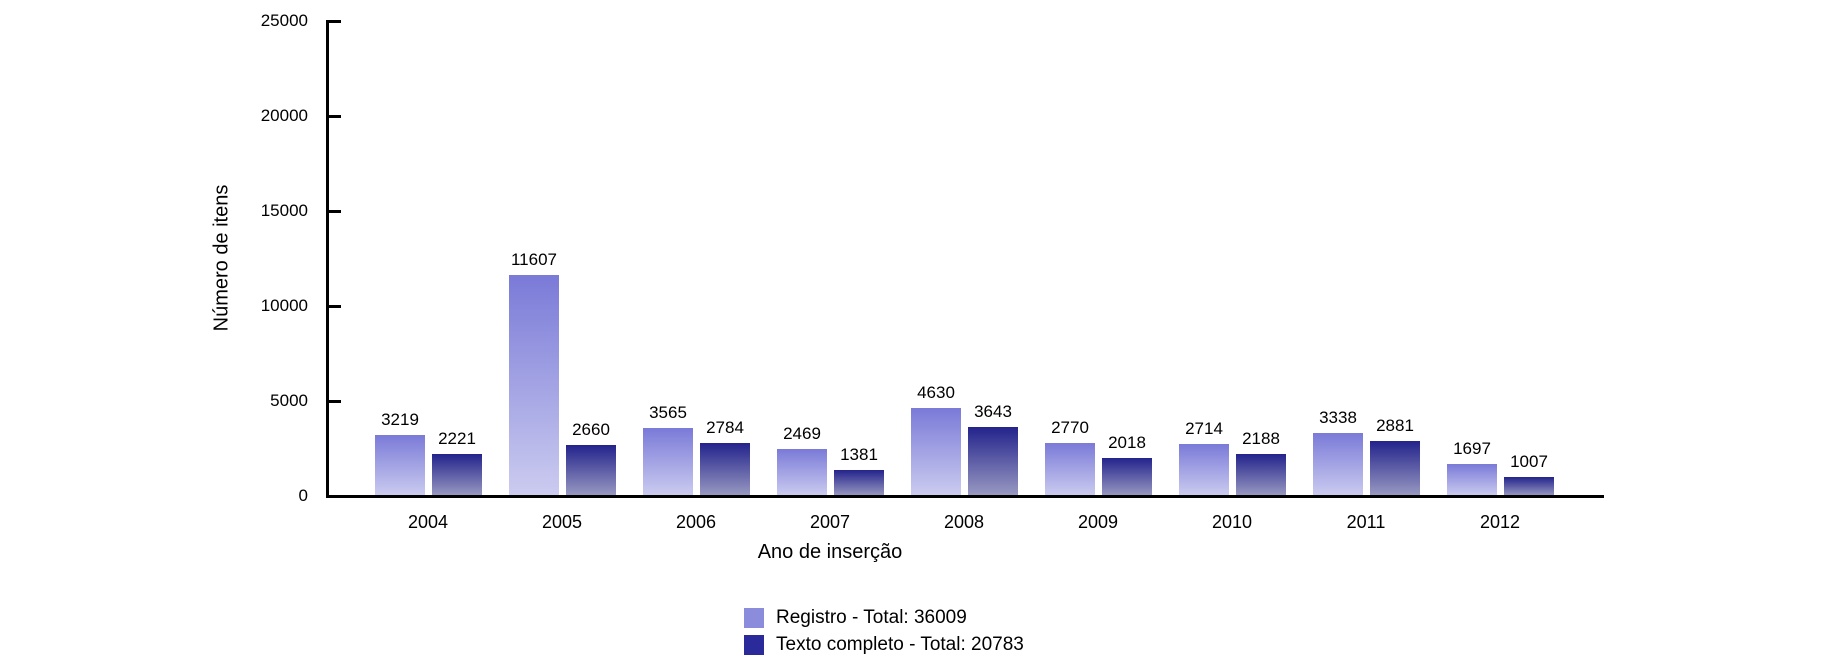 This screenshot has width=1826, height=671. What do you see at coordinates (936, 452) in the screenshot?
I see `bar-registro-2008` at bounding box center [936, 452].